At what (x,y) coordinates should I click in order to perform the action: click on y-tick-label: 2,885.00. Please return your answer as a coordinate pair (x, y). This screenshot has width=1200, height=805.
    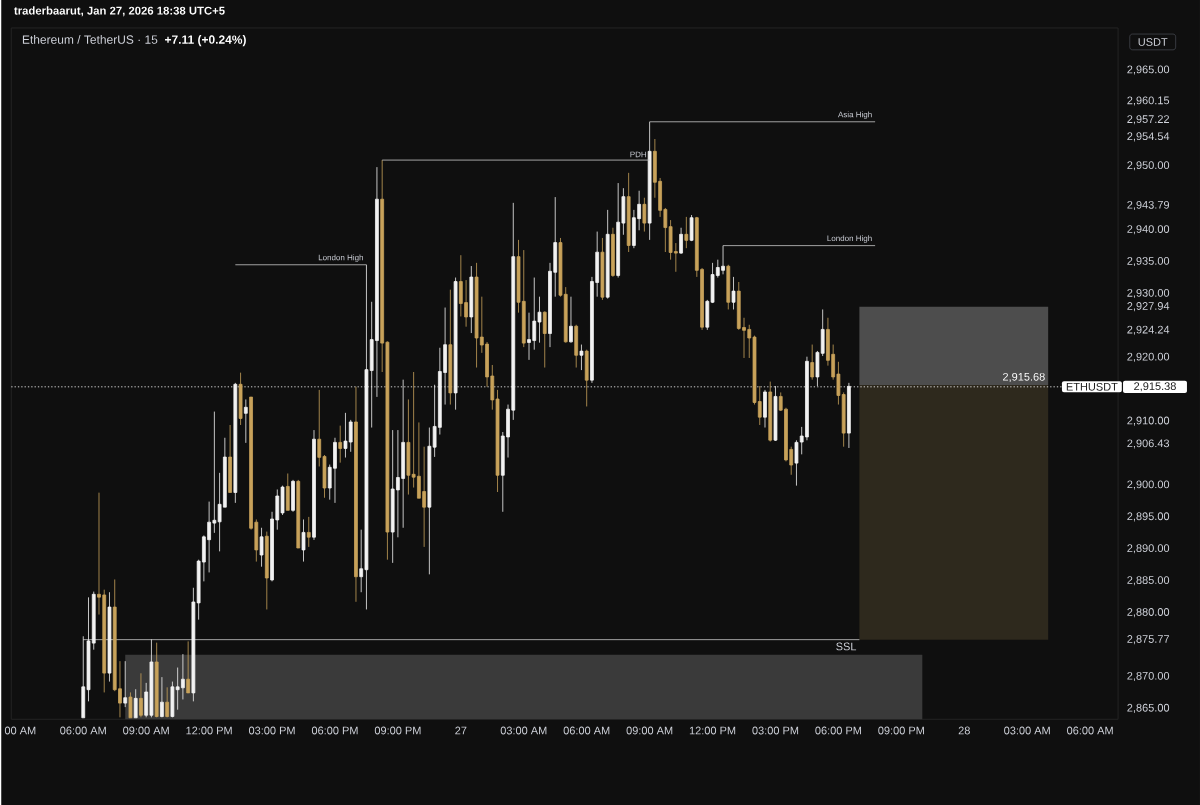
    Looking at the image, I should click on (1148, 581).